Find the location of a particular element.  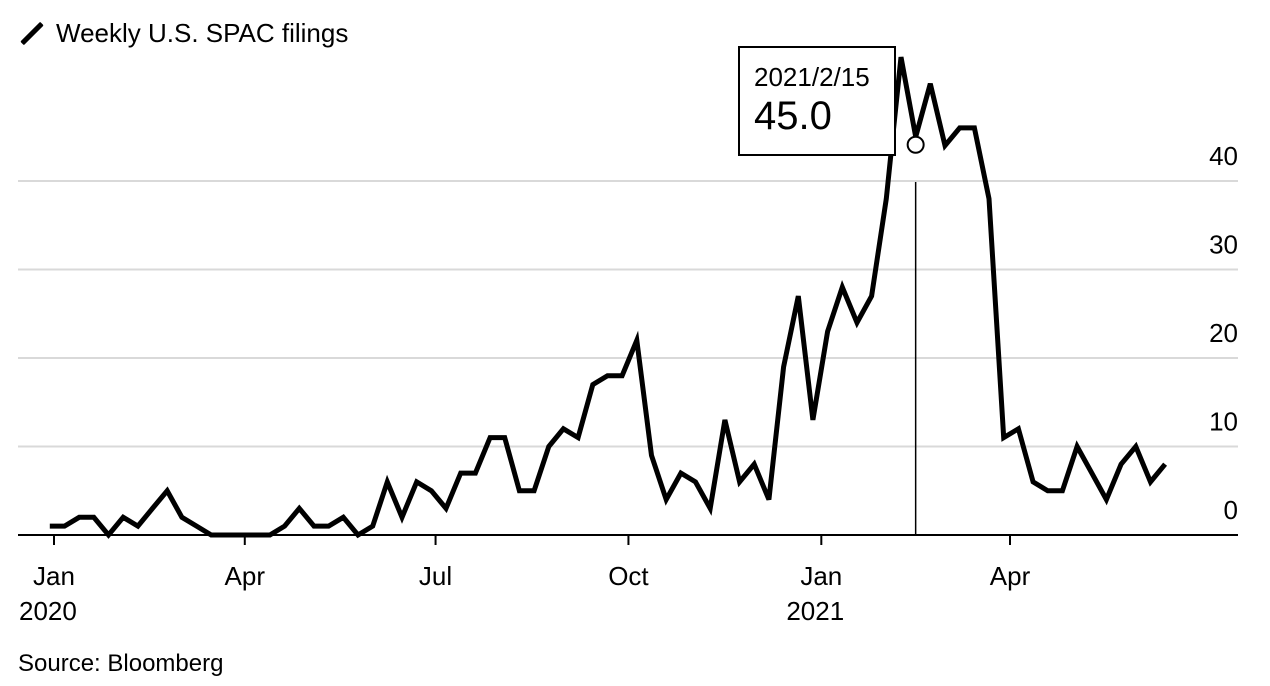

tooltip-value: 45.0 is located at coordinates (793, 116).